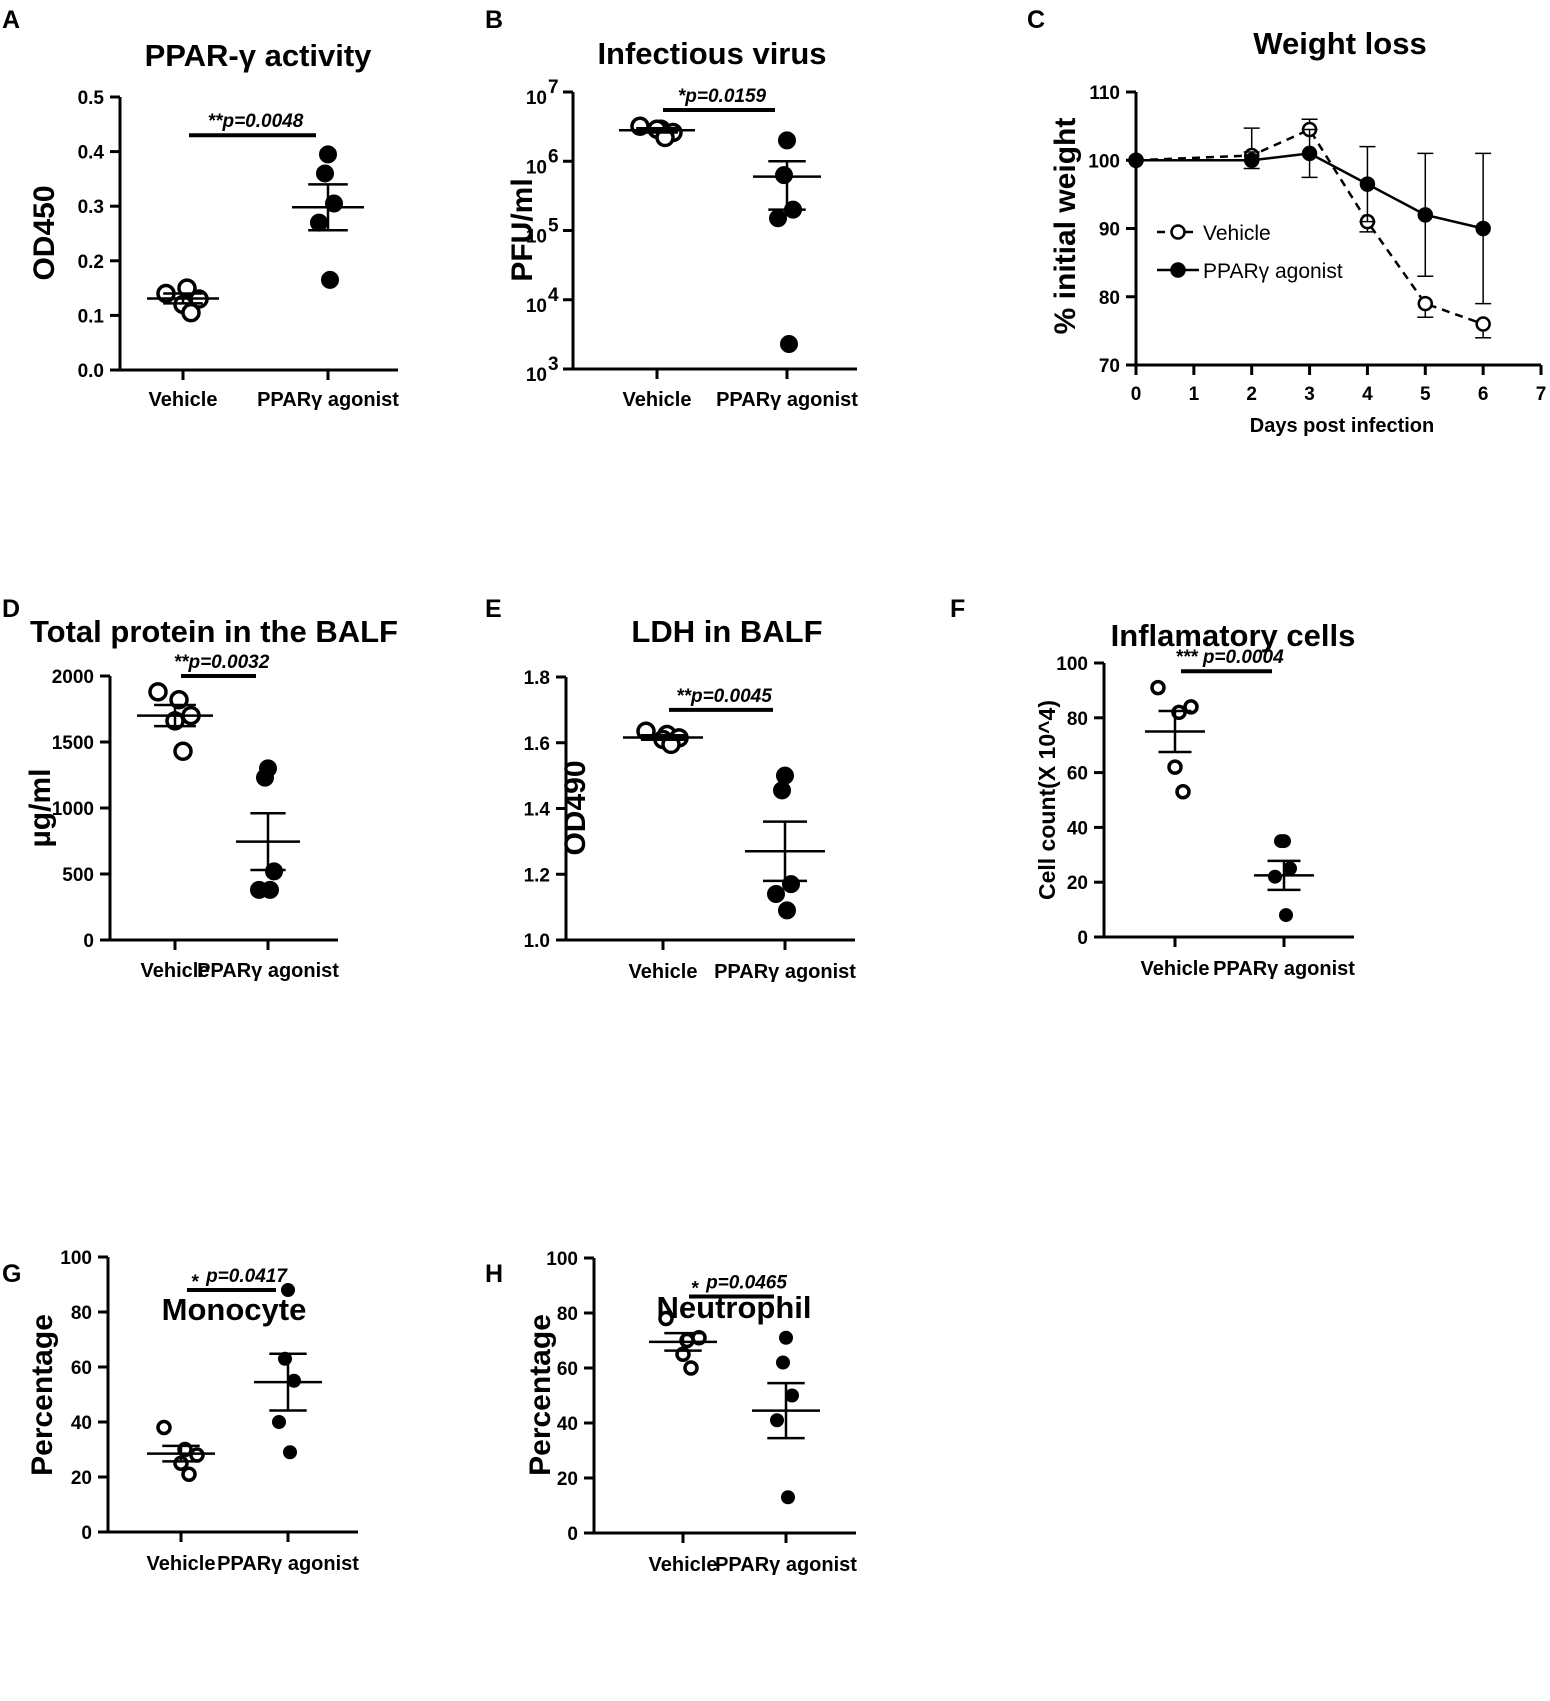 The image size is (1550, 1701). What do you see at coordinates (1229, 657) in the screenshot?
I see `significance-label: *** p=0.0004` at bounding box center [1229, 657].